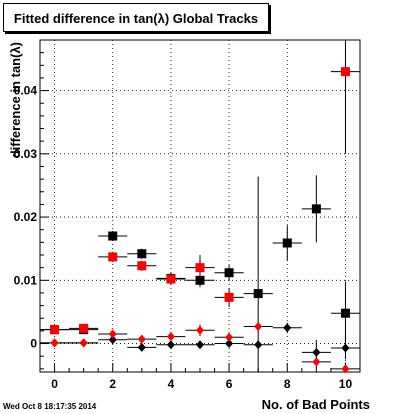  Describe the element at coordinates (112, 384) in the screenshot. I see `x-tick-label: 2` at that location.